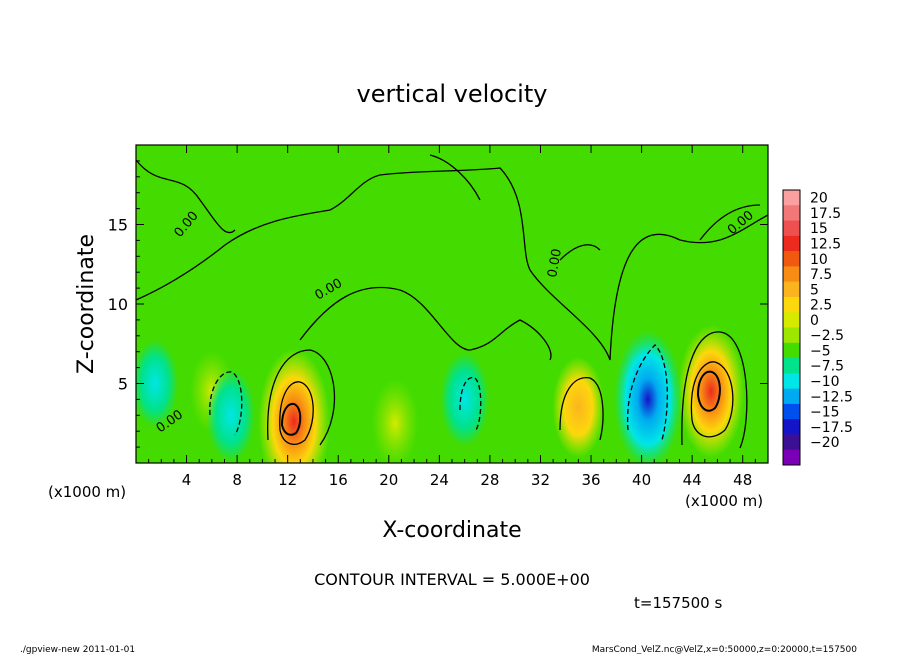  Describe the element at coordinates (819, 260) in the screenshot. I see `colorbar-label: 10` at that location.